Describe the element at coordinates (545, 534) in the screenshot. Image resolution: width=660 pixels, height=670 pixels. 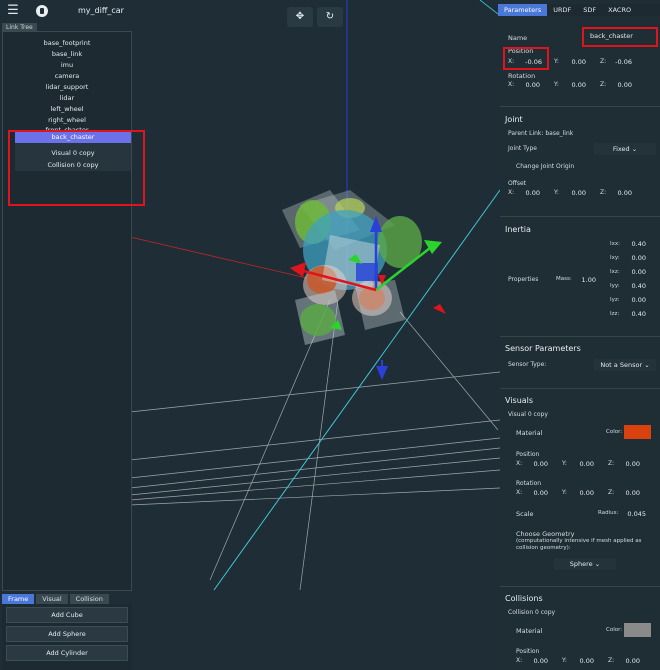
I see `geometry-label: Choose Geometry` at that location.